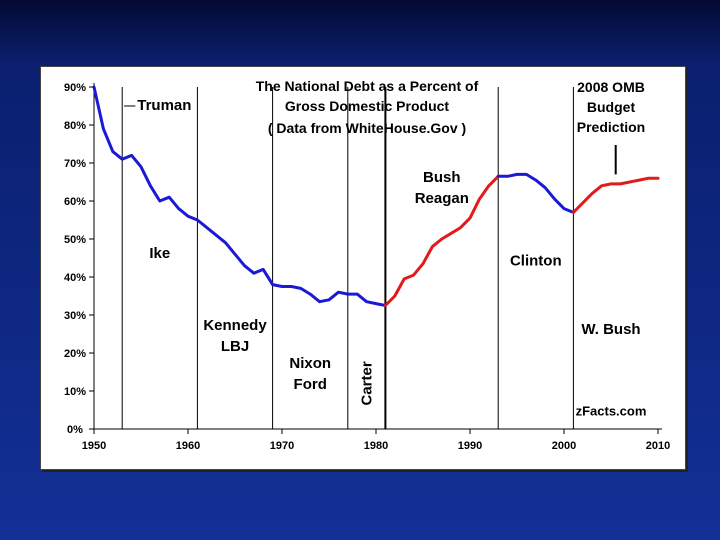 The width and height of the screenshot is (720, 540). What do you see at coordinates (367, 106) in the screenshot?
I see `chart-title-line: Gross Domestic Product` at bounding box center [367, 106].